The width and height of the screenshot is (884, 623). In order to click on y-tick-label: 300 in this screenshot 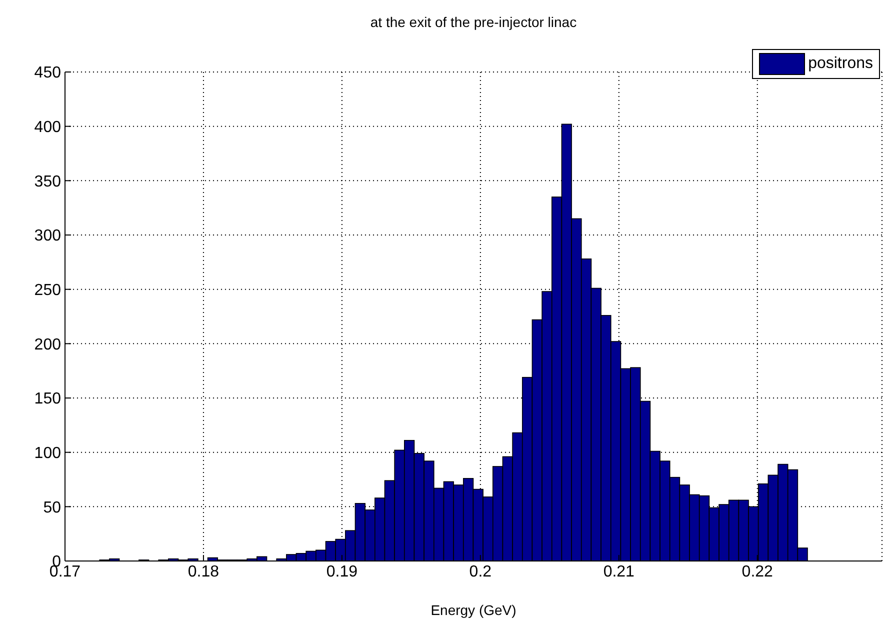, I will do `click(48, 236)`.